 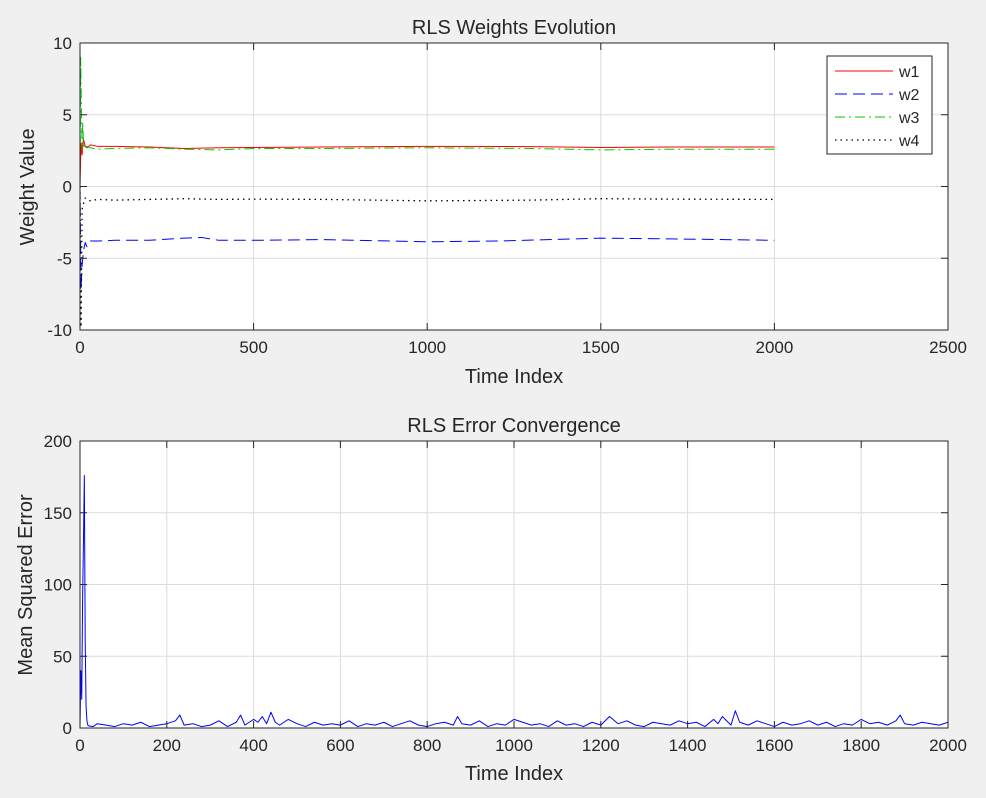 I want to click on weights-legend: w1 w2 w3 w4, so click(x=879, y=105).